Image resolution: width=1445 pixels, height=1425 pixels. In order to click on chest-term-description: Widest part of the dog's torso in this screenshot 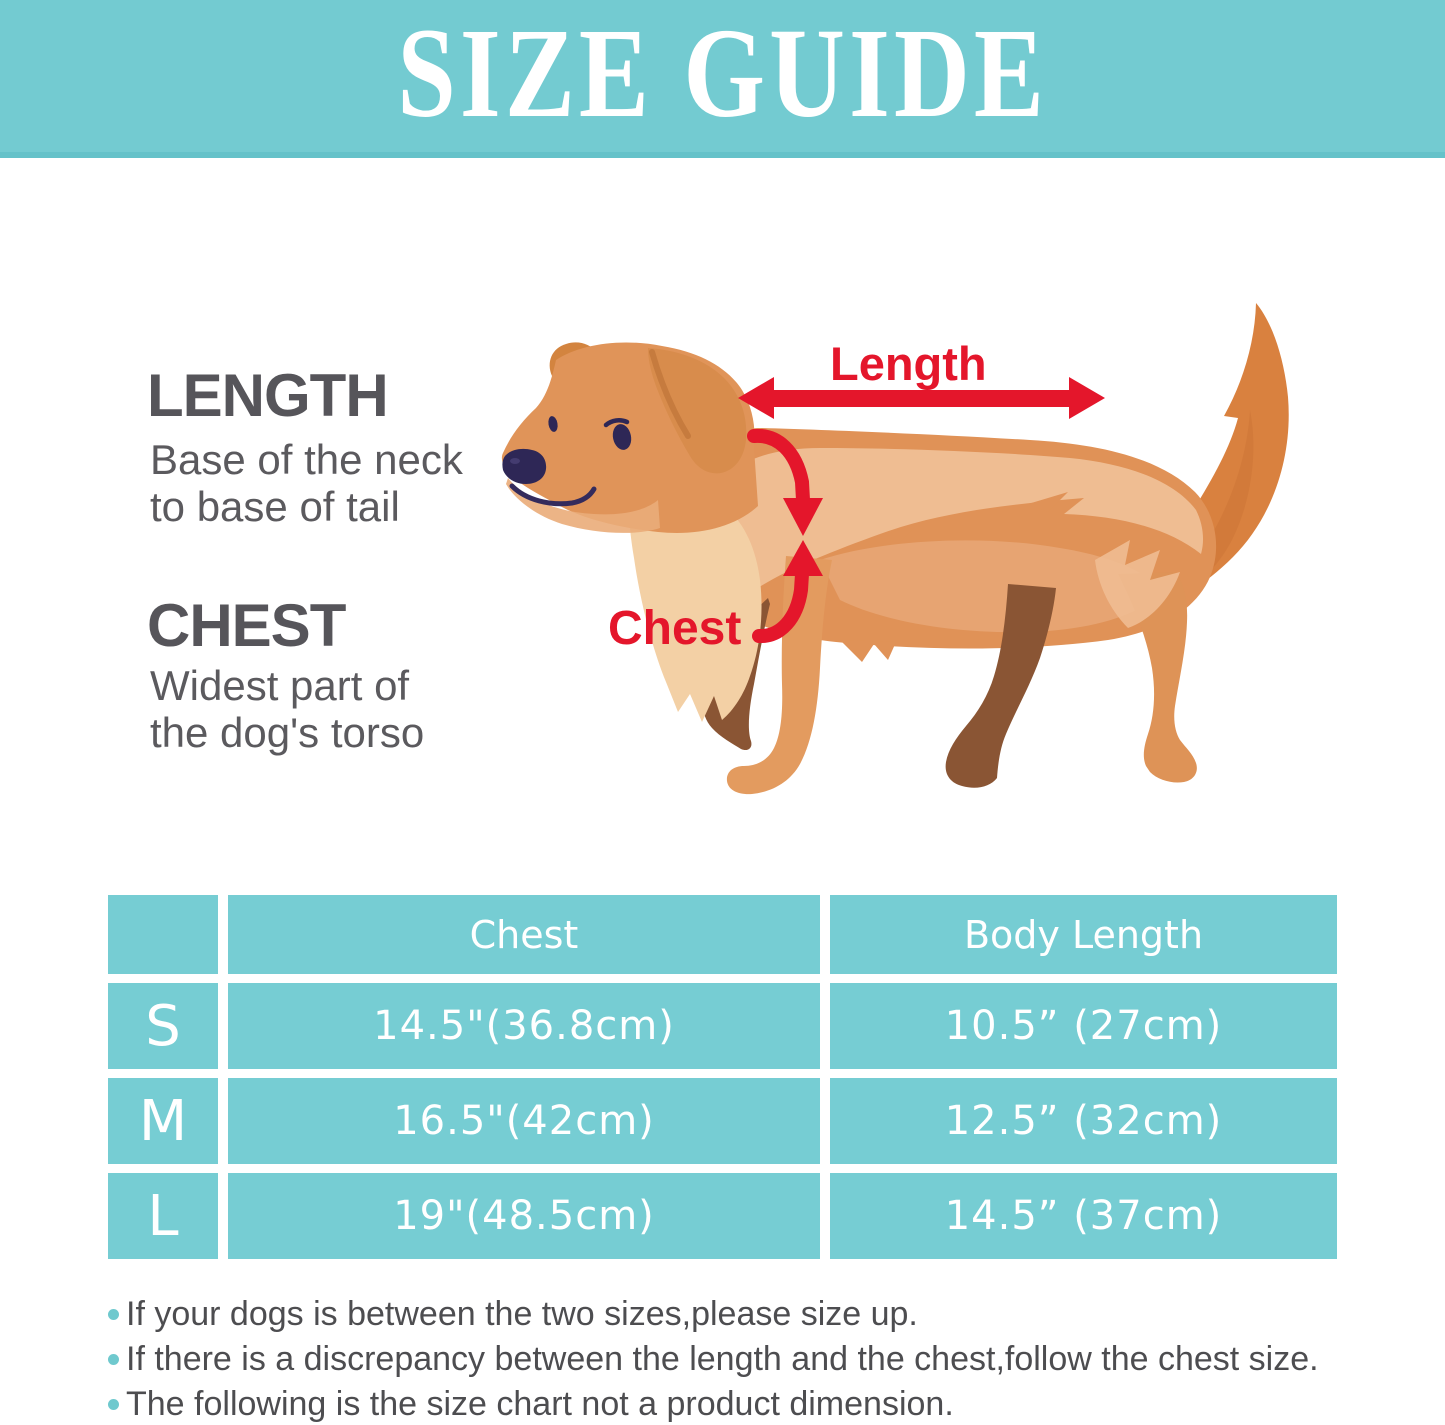, I will do `click(287, 709)`.